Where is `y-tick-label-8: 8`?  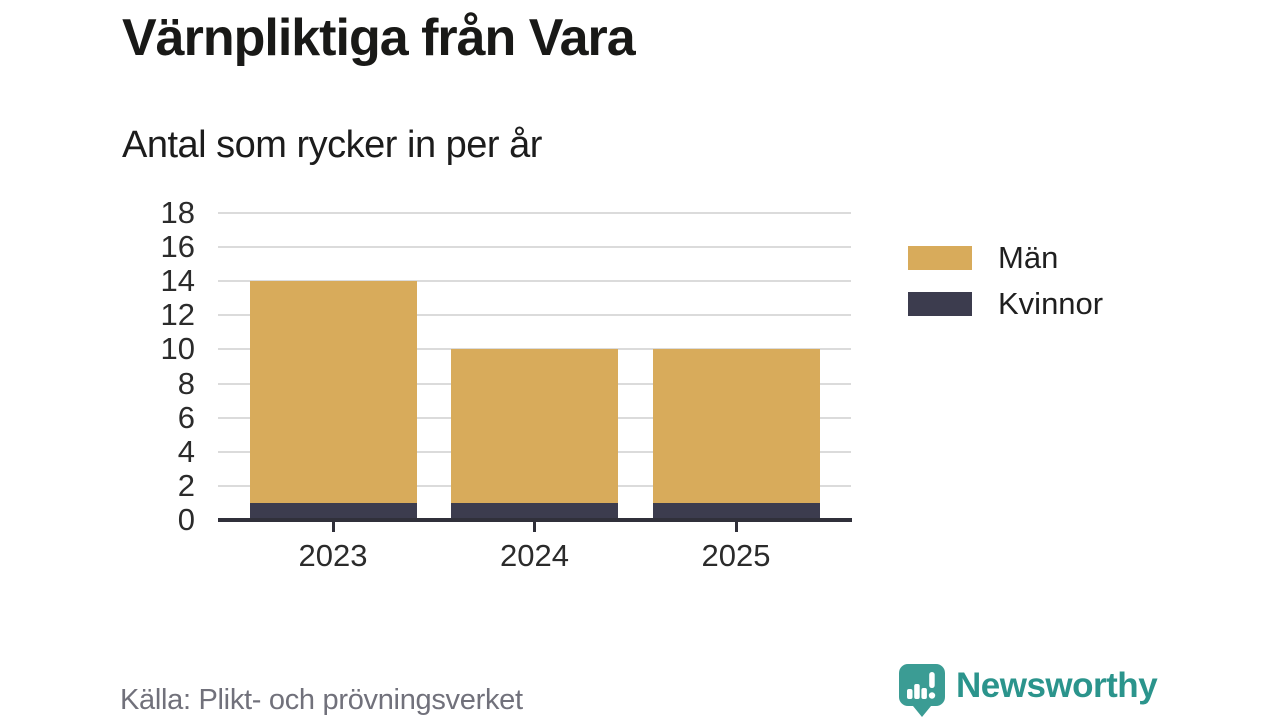 y-tick-label-8: 8 is located at coordinates (186, 383).